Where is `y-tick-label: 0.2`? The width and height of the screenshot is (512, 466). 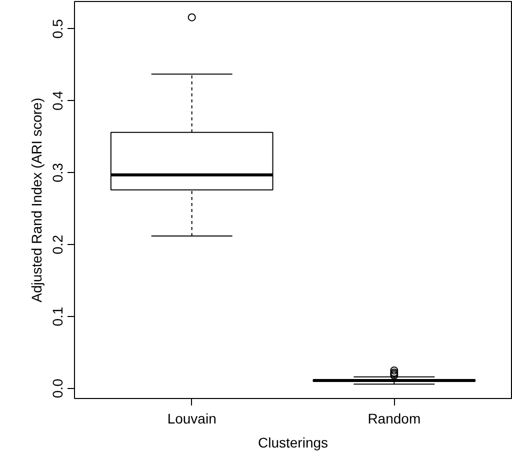
y-tick-label: 0.2 is located at coordinates (58, 244).